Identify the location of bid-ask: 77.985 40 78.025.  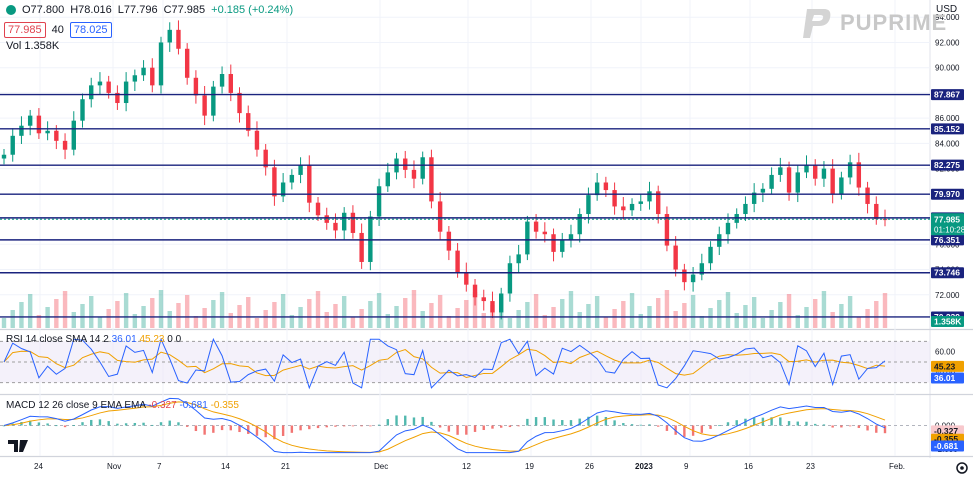
(58, 30).